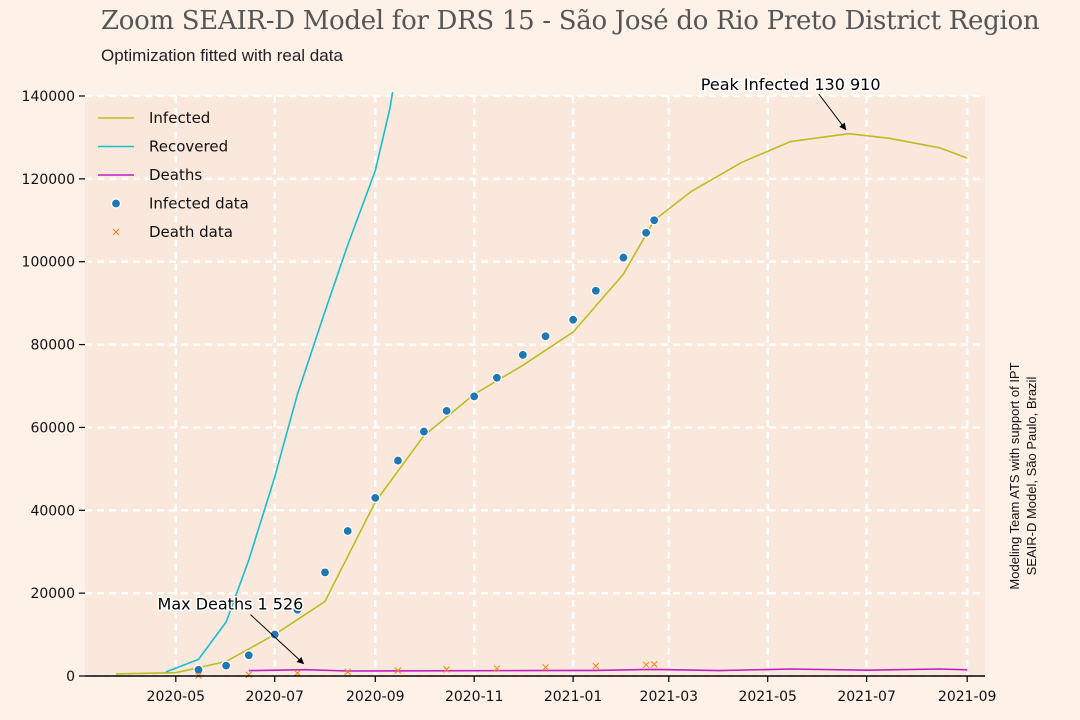 The width and height of the screenshot is (1080, 720). What do you see at coordinates (176, 697) in the screenshot?
I see `x-tick-label: 2020-05` at bounding box center [176, 697].